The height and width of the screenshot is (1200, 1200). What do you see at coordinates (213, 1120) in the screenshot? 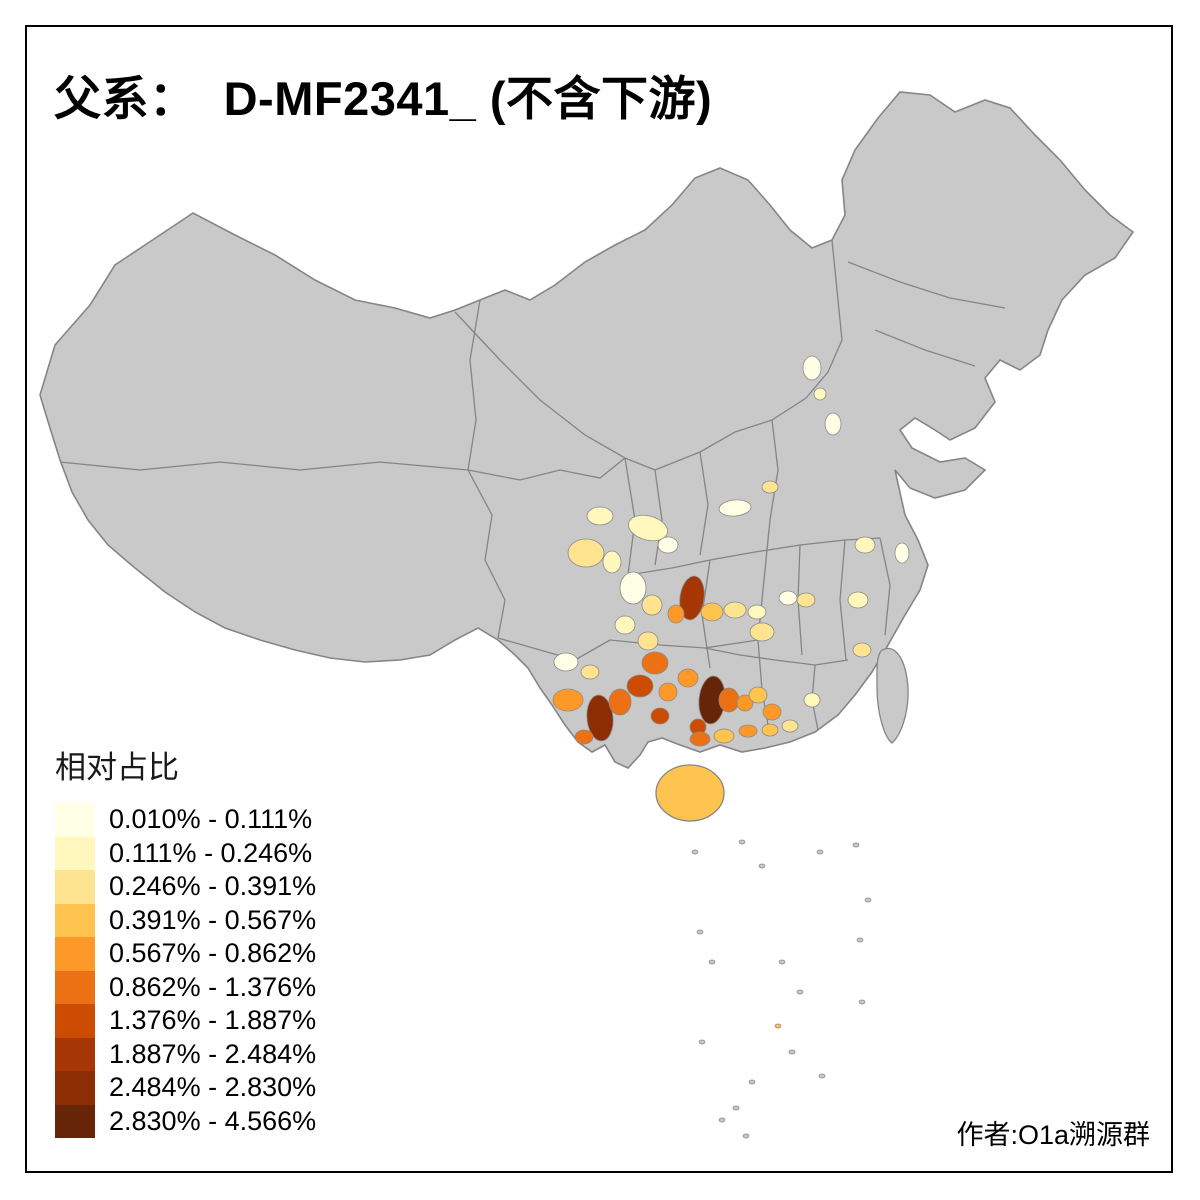
I see `legend-label: 2.830% - 4.566%` at bounding box center [213, 1120].